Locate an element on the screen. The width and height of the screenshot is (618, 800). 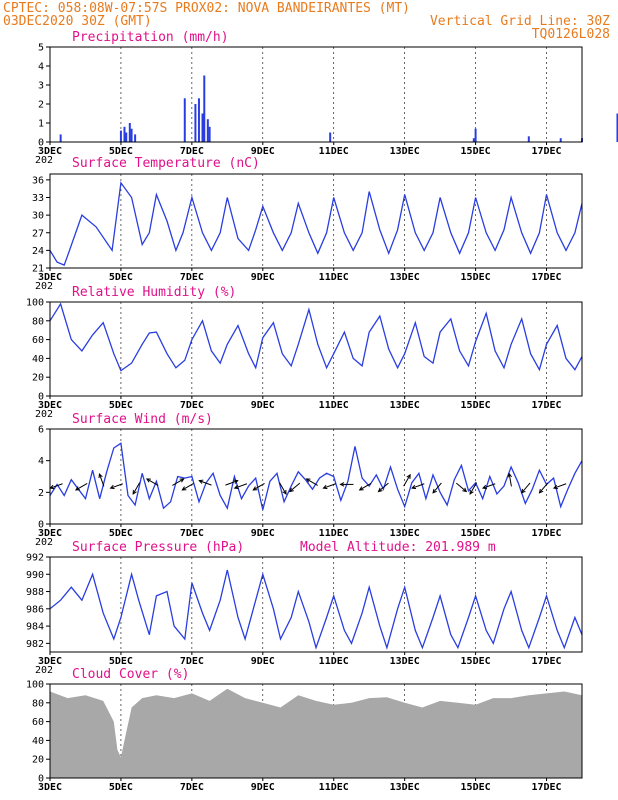
pressure-plot-frame is located at coordinates (316, 604).